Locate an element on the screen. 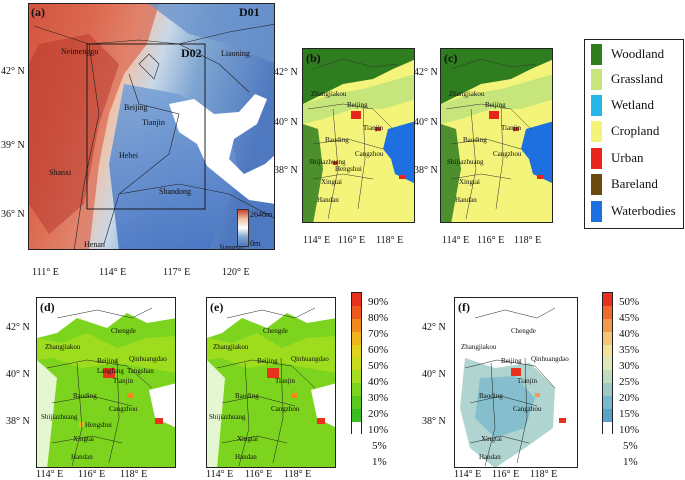 The image size is (685, 480). panel-a-lon-tick: 114° E is located at coordinates (113, 272).